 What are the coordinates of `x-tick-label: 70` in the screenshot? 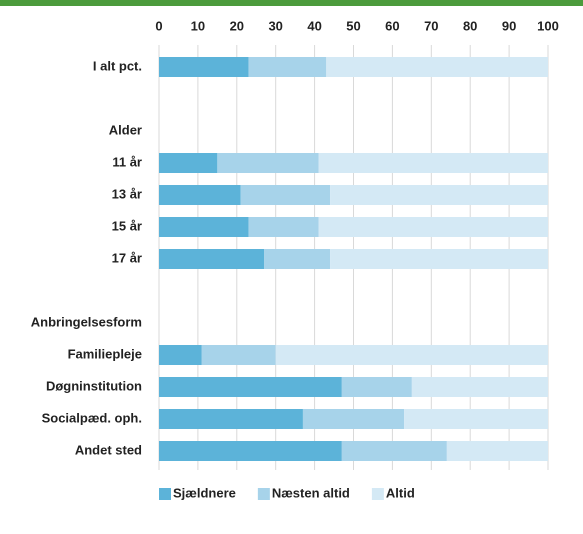 It's located at (431, 25).